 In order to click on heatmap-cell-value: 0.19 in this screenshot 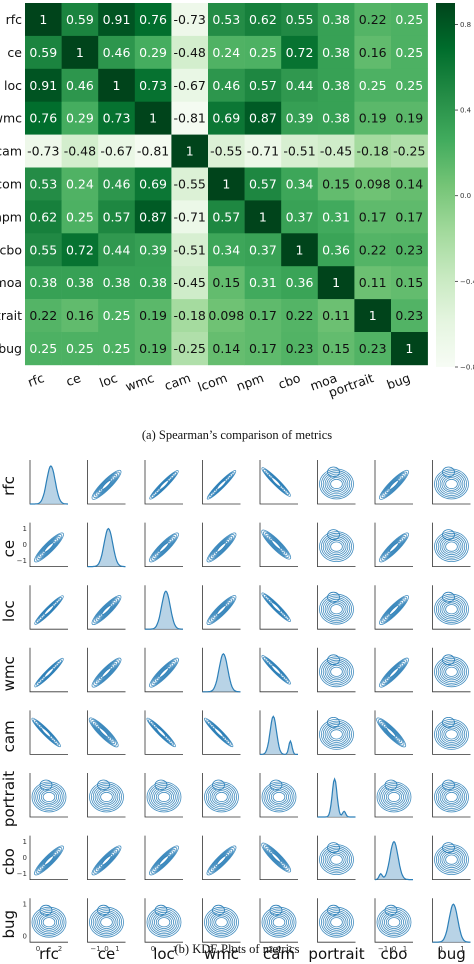, I will do `click(373, 118)`.